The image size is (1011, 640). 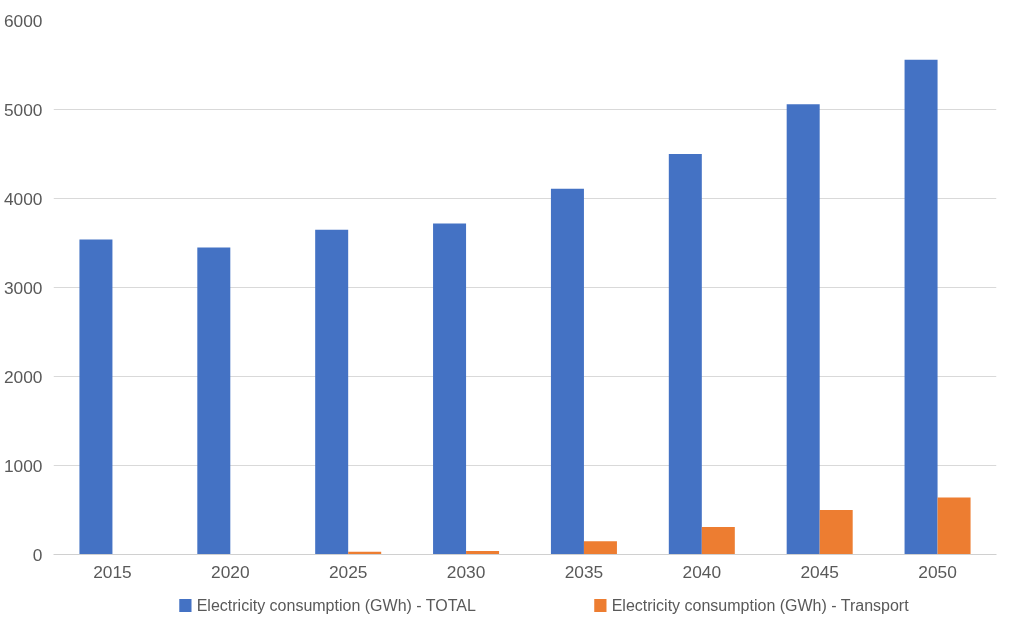 What do you see at coordinates (819, 571) in the screenshot?
I see `x-tick-label: 2045` at bounding box center [819, 571].